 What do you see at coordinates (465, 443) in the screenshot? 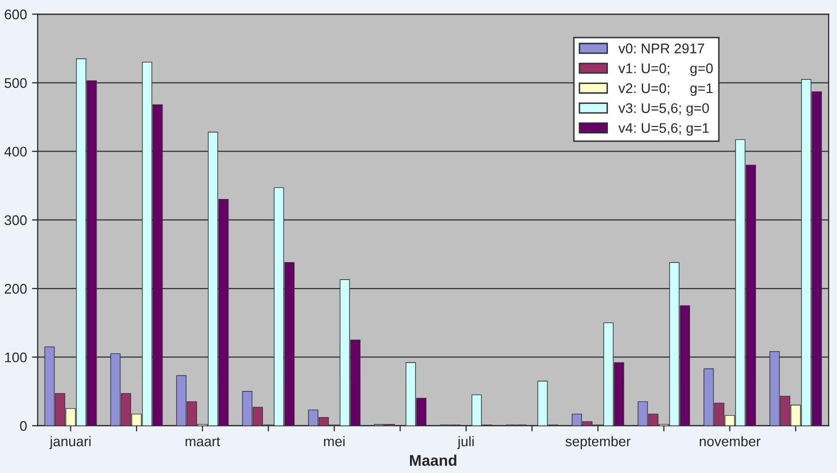
I see `x-tick-label: juli` at bounding box center [465, 443].